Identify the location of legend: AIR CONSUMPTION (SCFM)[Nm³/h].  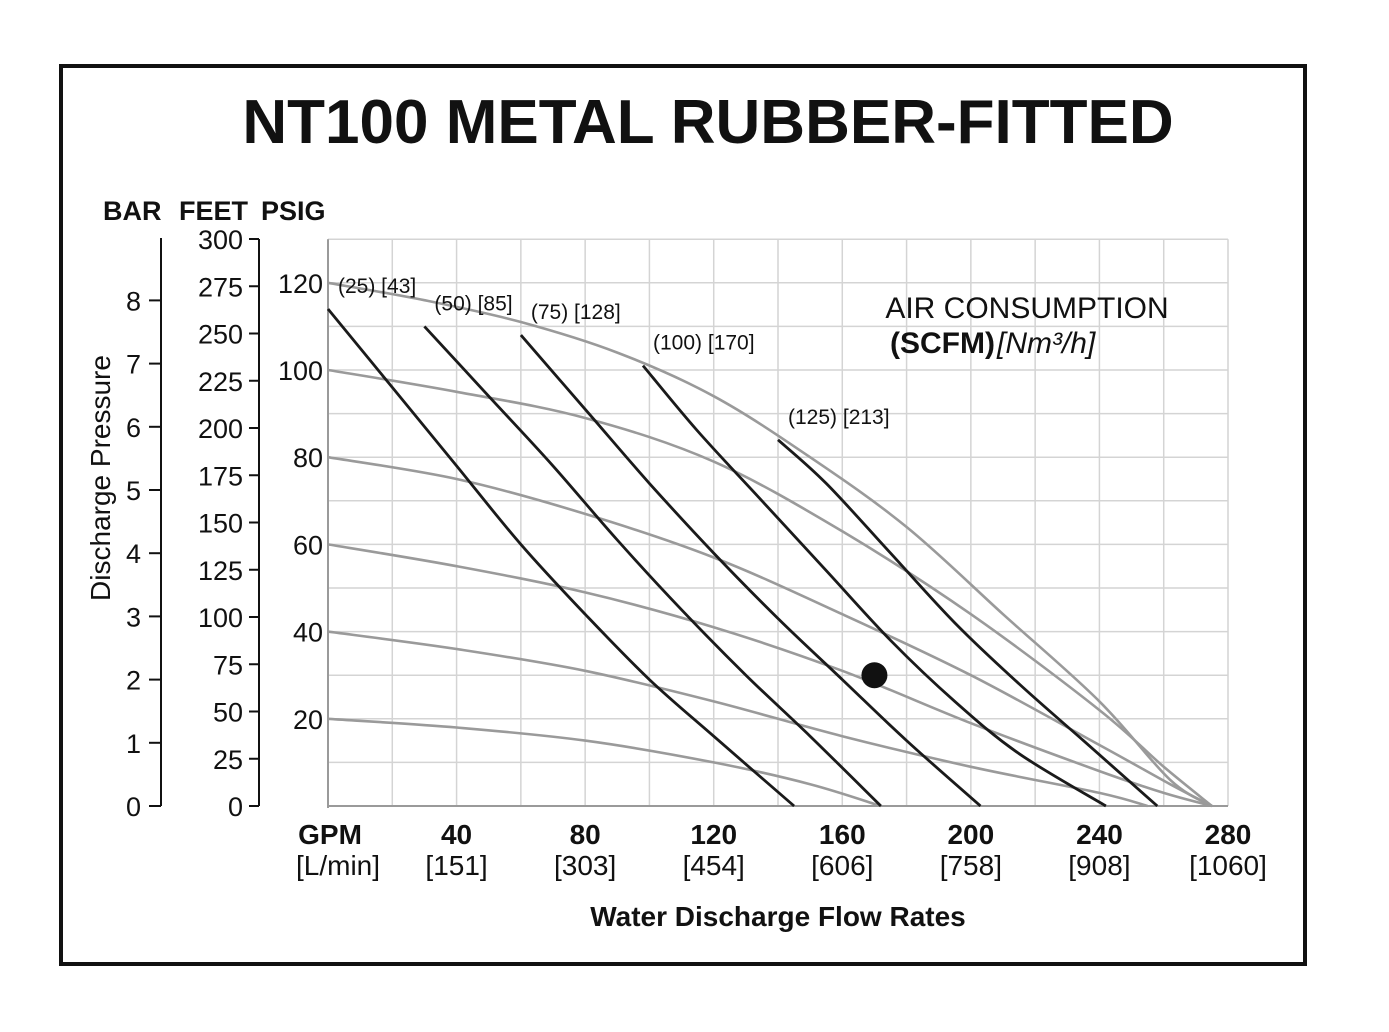
(1026, 326).